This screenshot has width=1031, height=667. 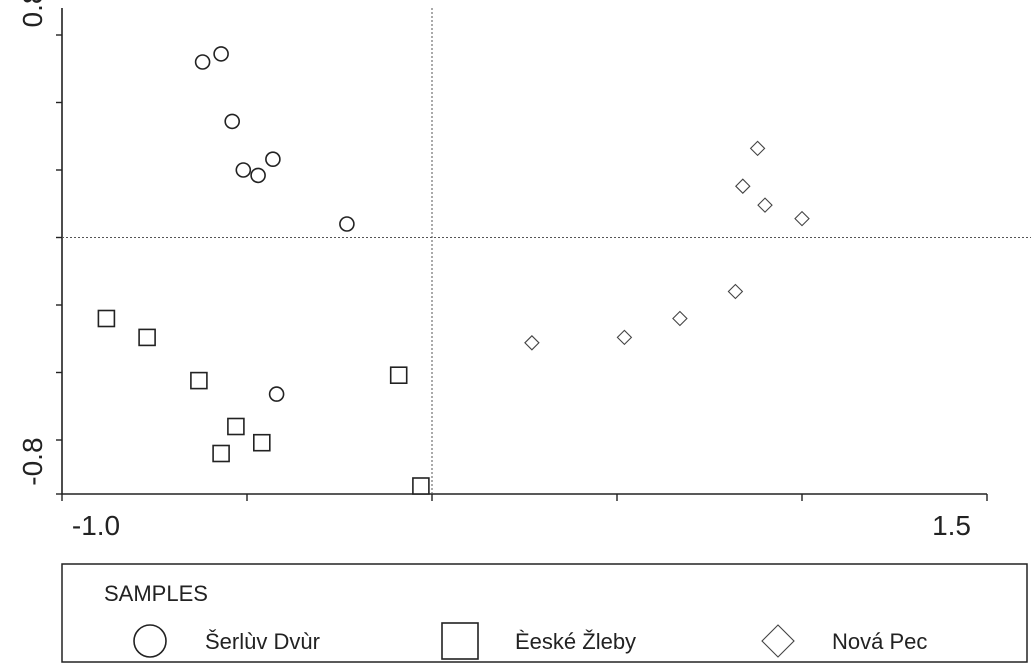 What do you see at coordinates (951, 525) in the screenshot?
I see `x-tick-label-right: 1.5` at bounding box center [951, 525].